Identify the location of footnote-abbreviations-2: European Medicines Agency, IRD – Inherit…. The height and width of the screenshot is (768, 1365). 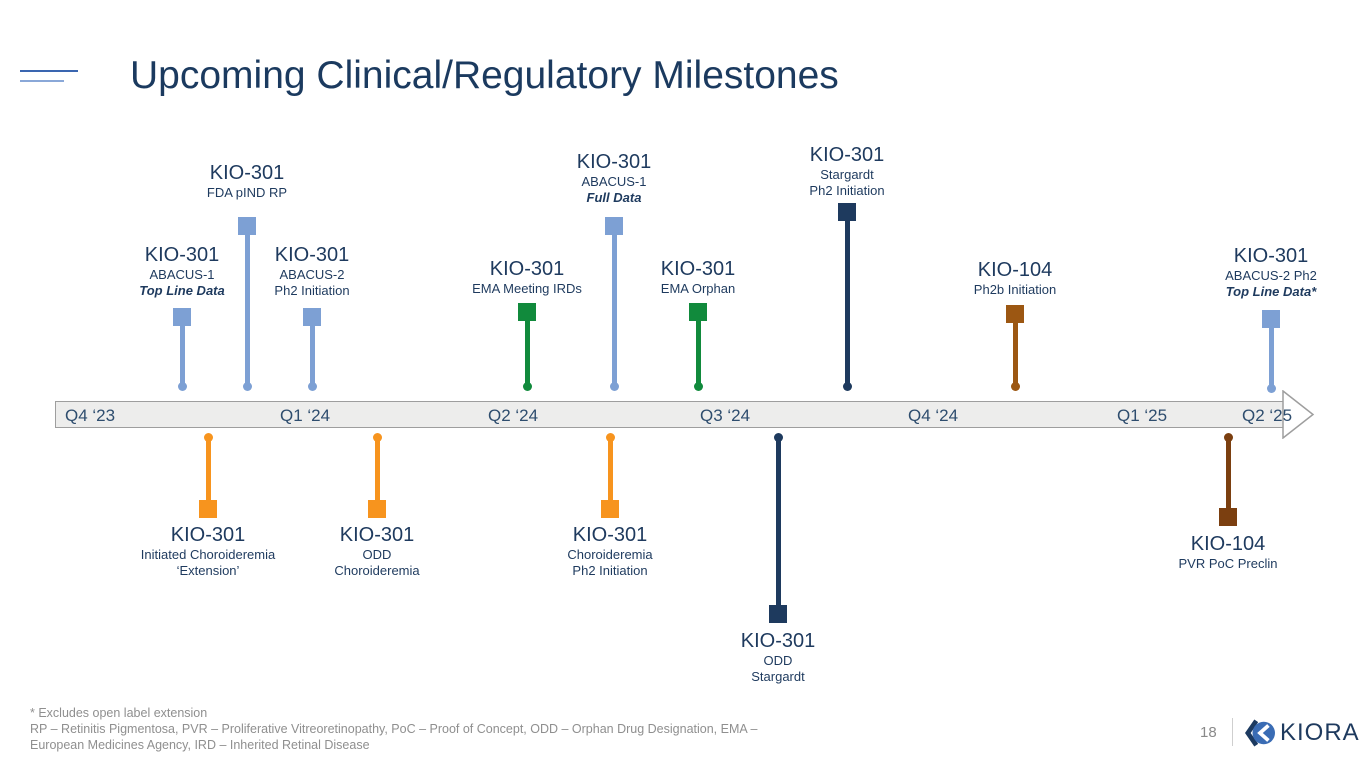
(200, 745).